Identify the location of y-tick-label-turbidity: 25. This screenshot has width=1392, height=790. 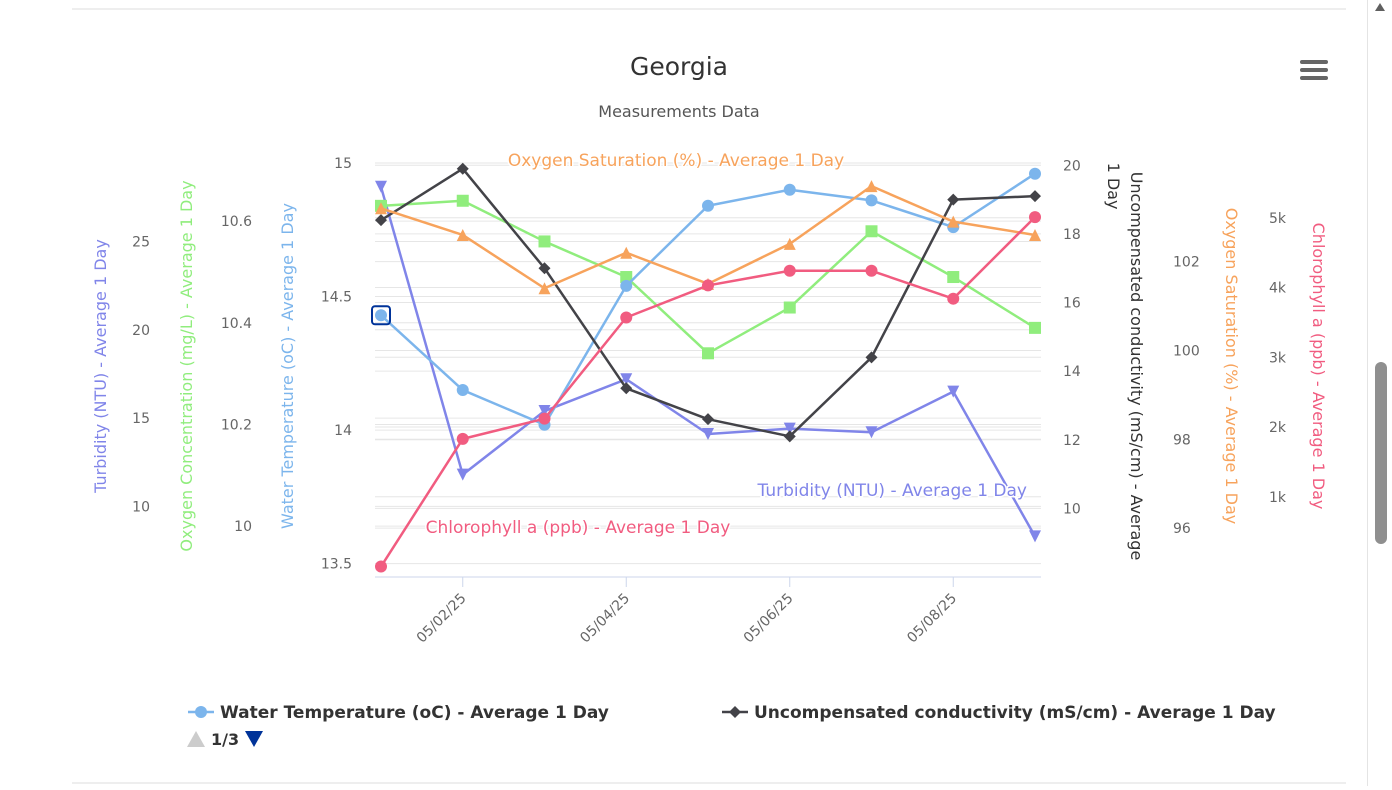
(141, 243).